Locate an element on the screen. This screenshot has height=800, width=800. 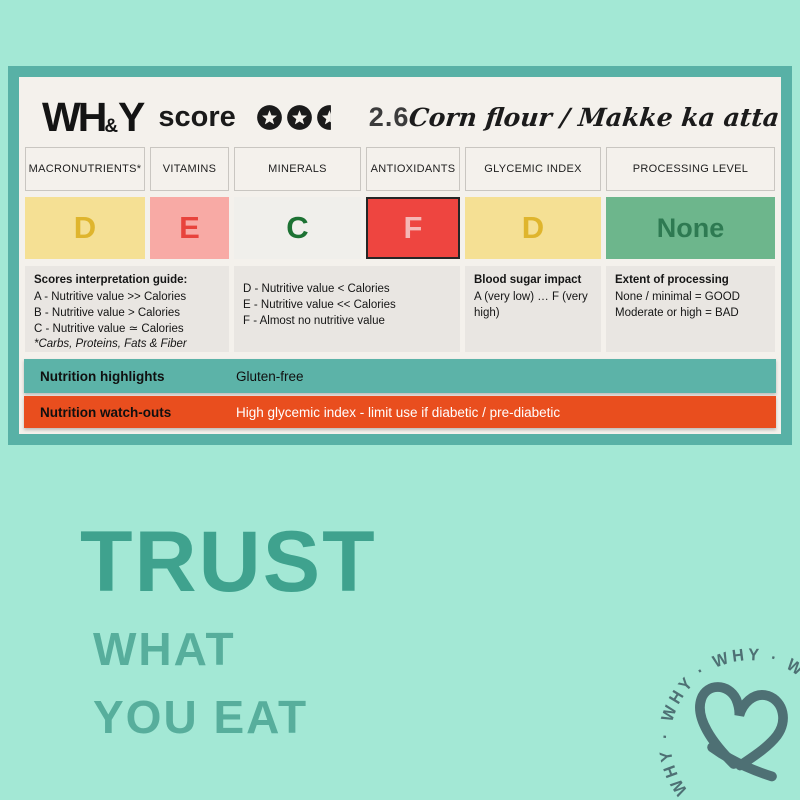
partial-star-in-circle-icon is located at coordinates (329, 117).